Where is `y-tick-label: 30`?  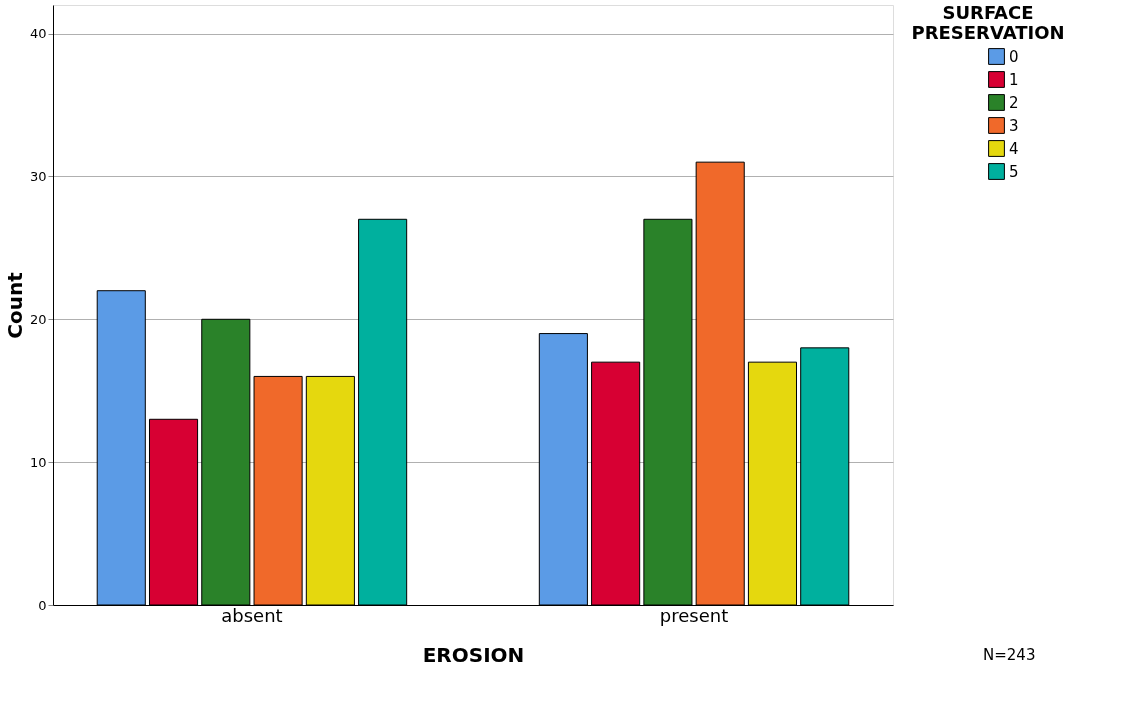
y-tick-label: 30 is located at coordinates (38, 176).